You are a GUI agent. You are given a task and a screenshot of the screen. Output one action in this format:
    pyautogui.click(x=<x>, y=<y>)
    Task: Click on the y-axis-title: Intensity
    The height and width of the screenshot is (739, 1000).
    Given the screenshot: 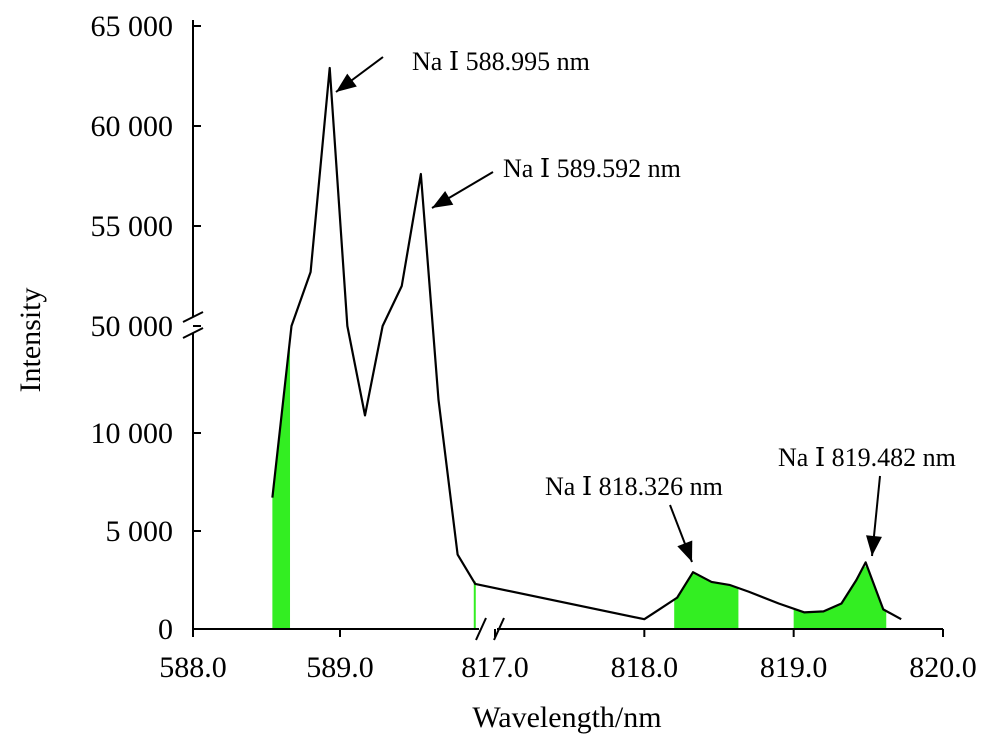 What is the action you would take?
    pyautogui.click(x=30, y=340)
    